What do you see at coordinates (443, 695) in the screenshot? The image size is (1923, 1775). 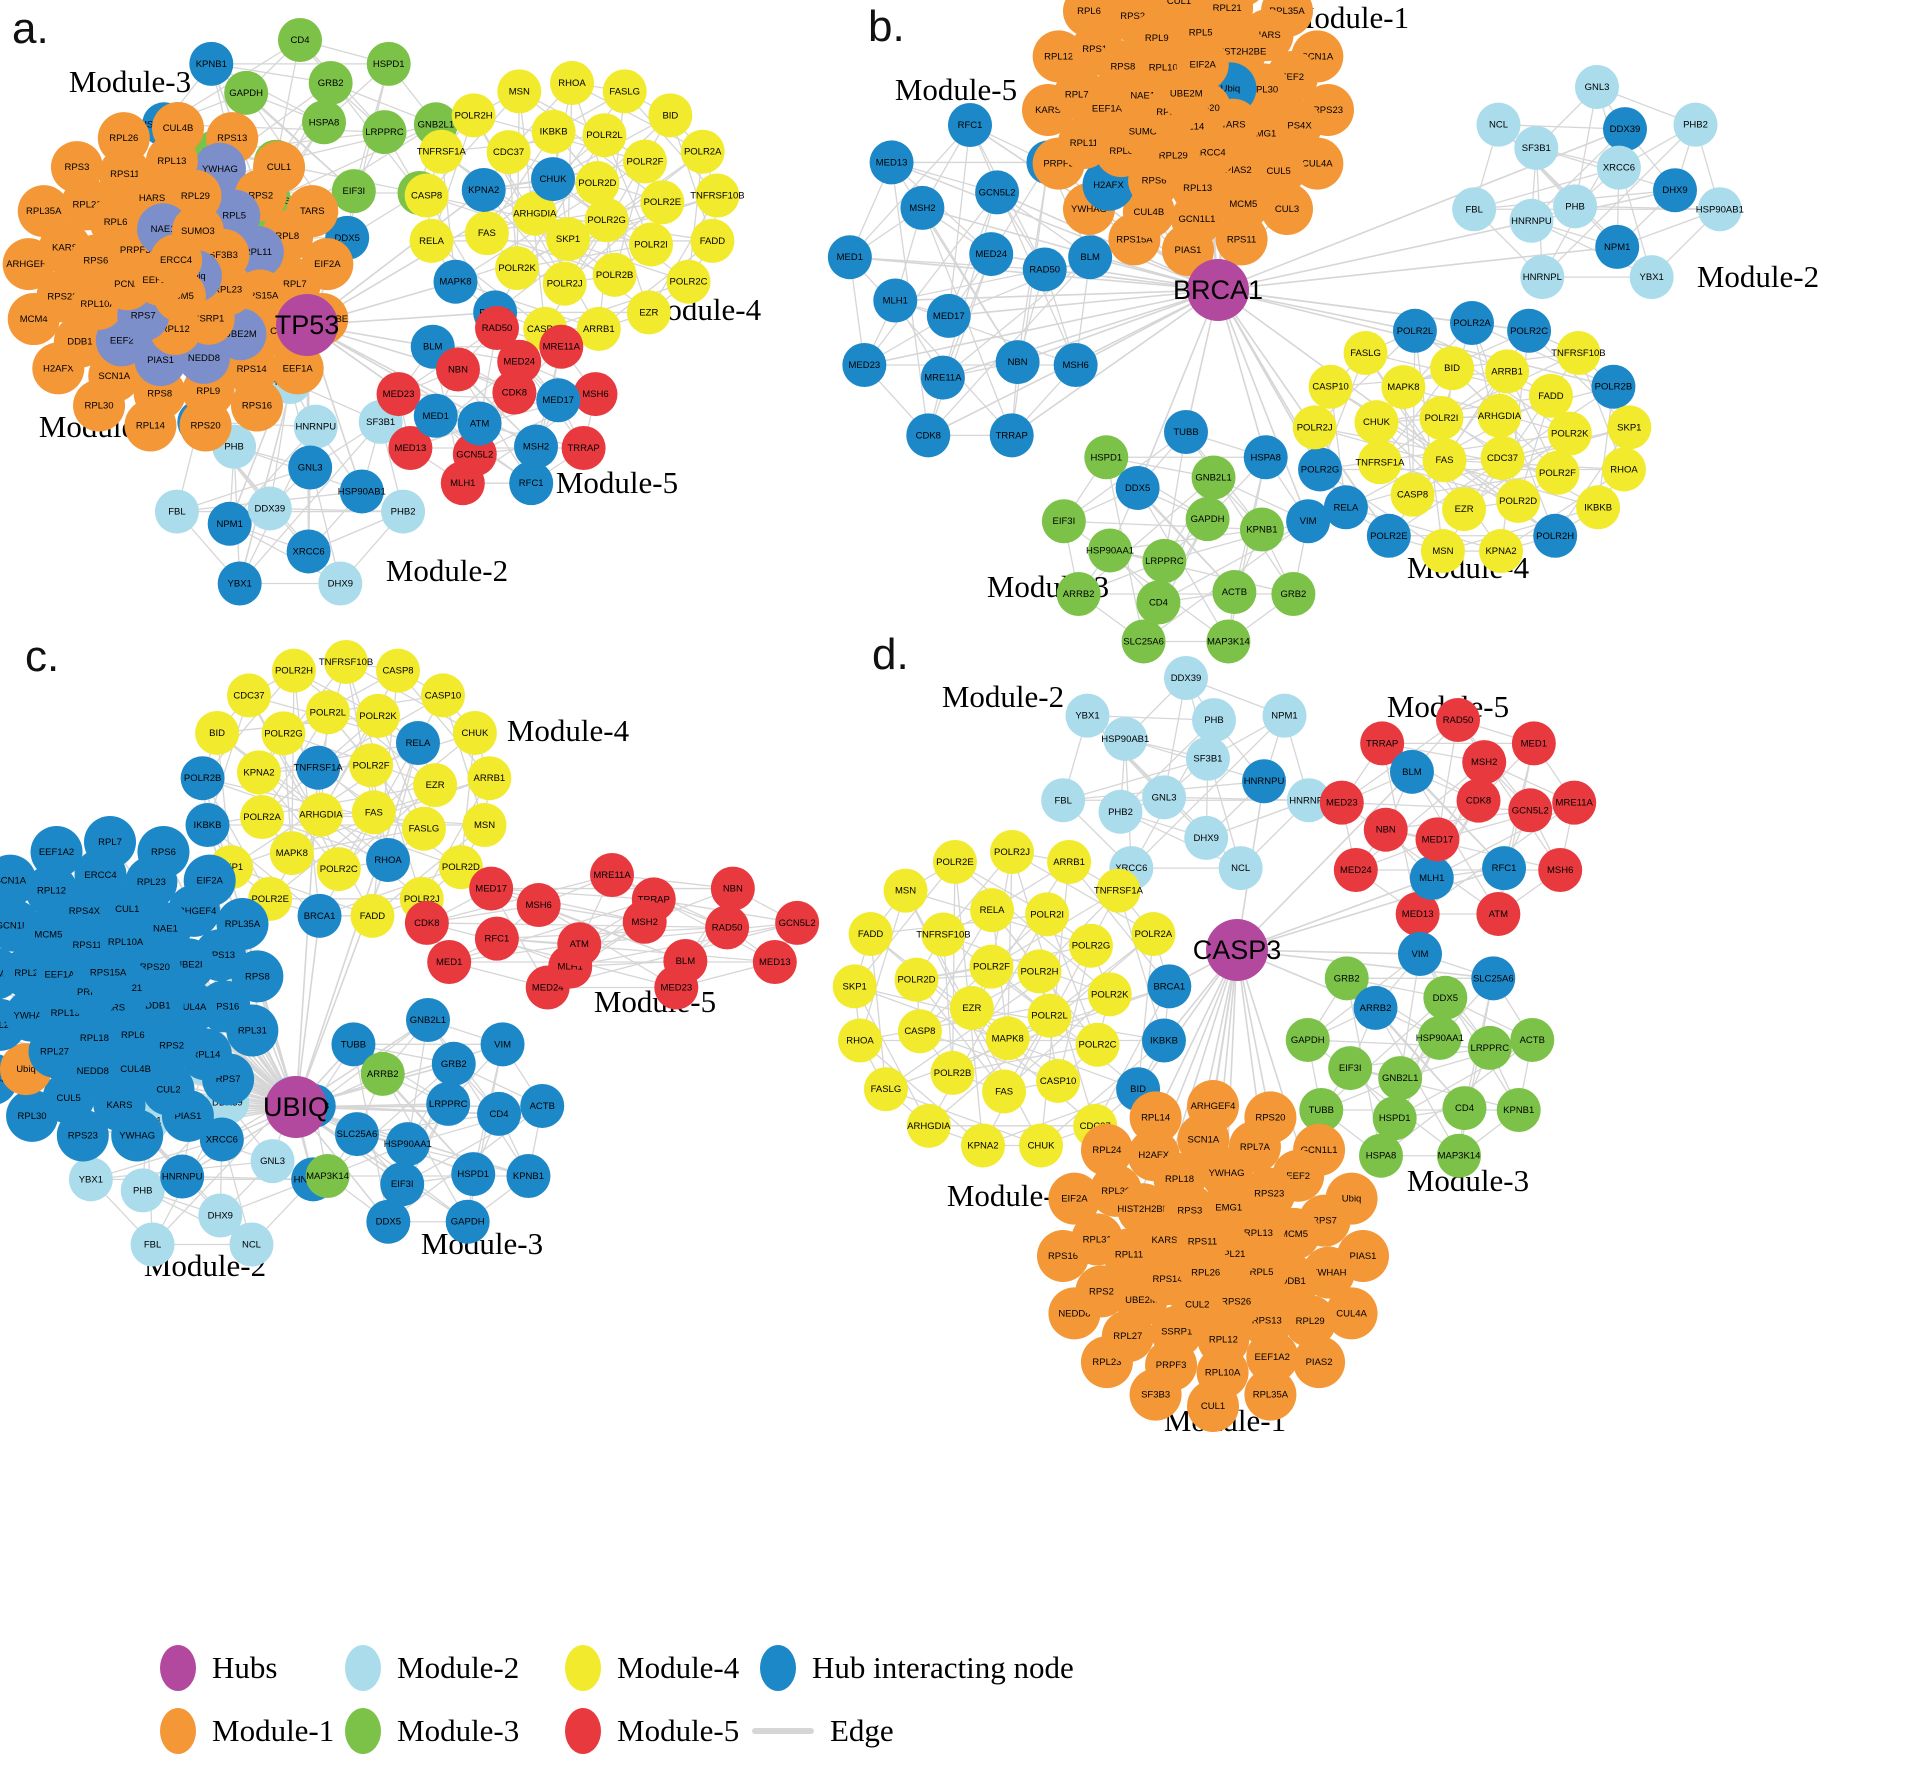 I see `node-casp10: CASP10` at bounding box center [443, 695].